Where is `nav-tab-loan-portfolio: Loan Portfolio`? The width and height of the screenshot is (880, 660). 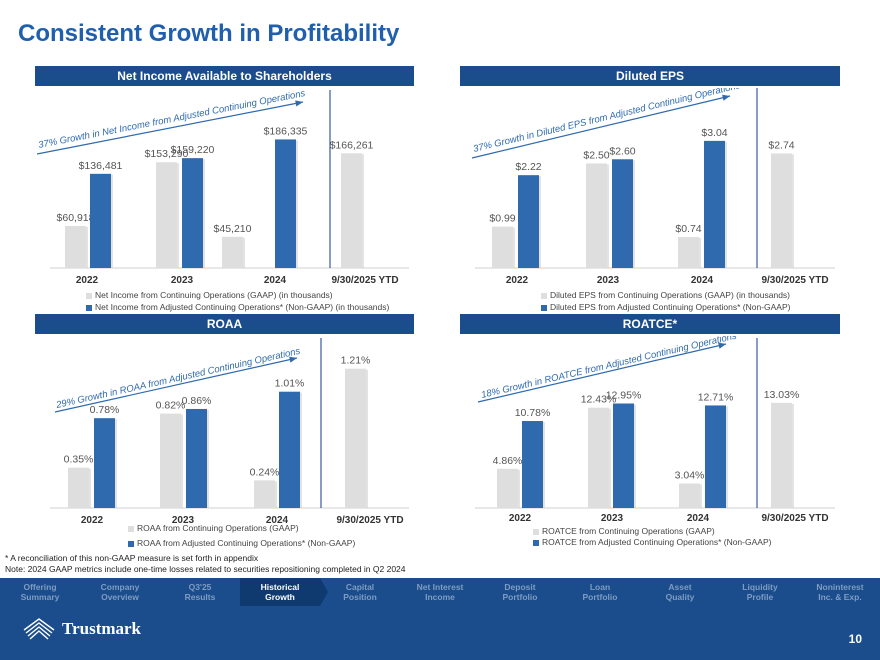
nav-tab-loan-portfolio: Loan Portfolio is located at coordinates (600, 592).